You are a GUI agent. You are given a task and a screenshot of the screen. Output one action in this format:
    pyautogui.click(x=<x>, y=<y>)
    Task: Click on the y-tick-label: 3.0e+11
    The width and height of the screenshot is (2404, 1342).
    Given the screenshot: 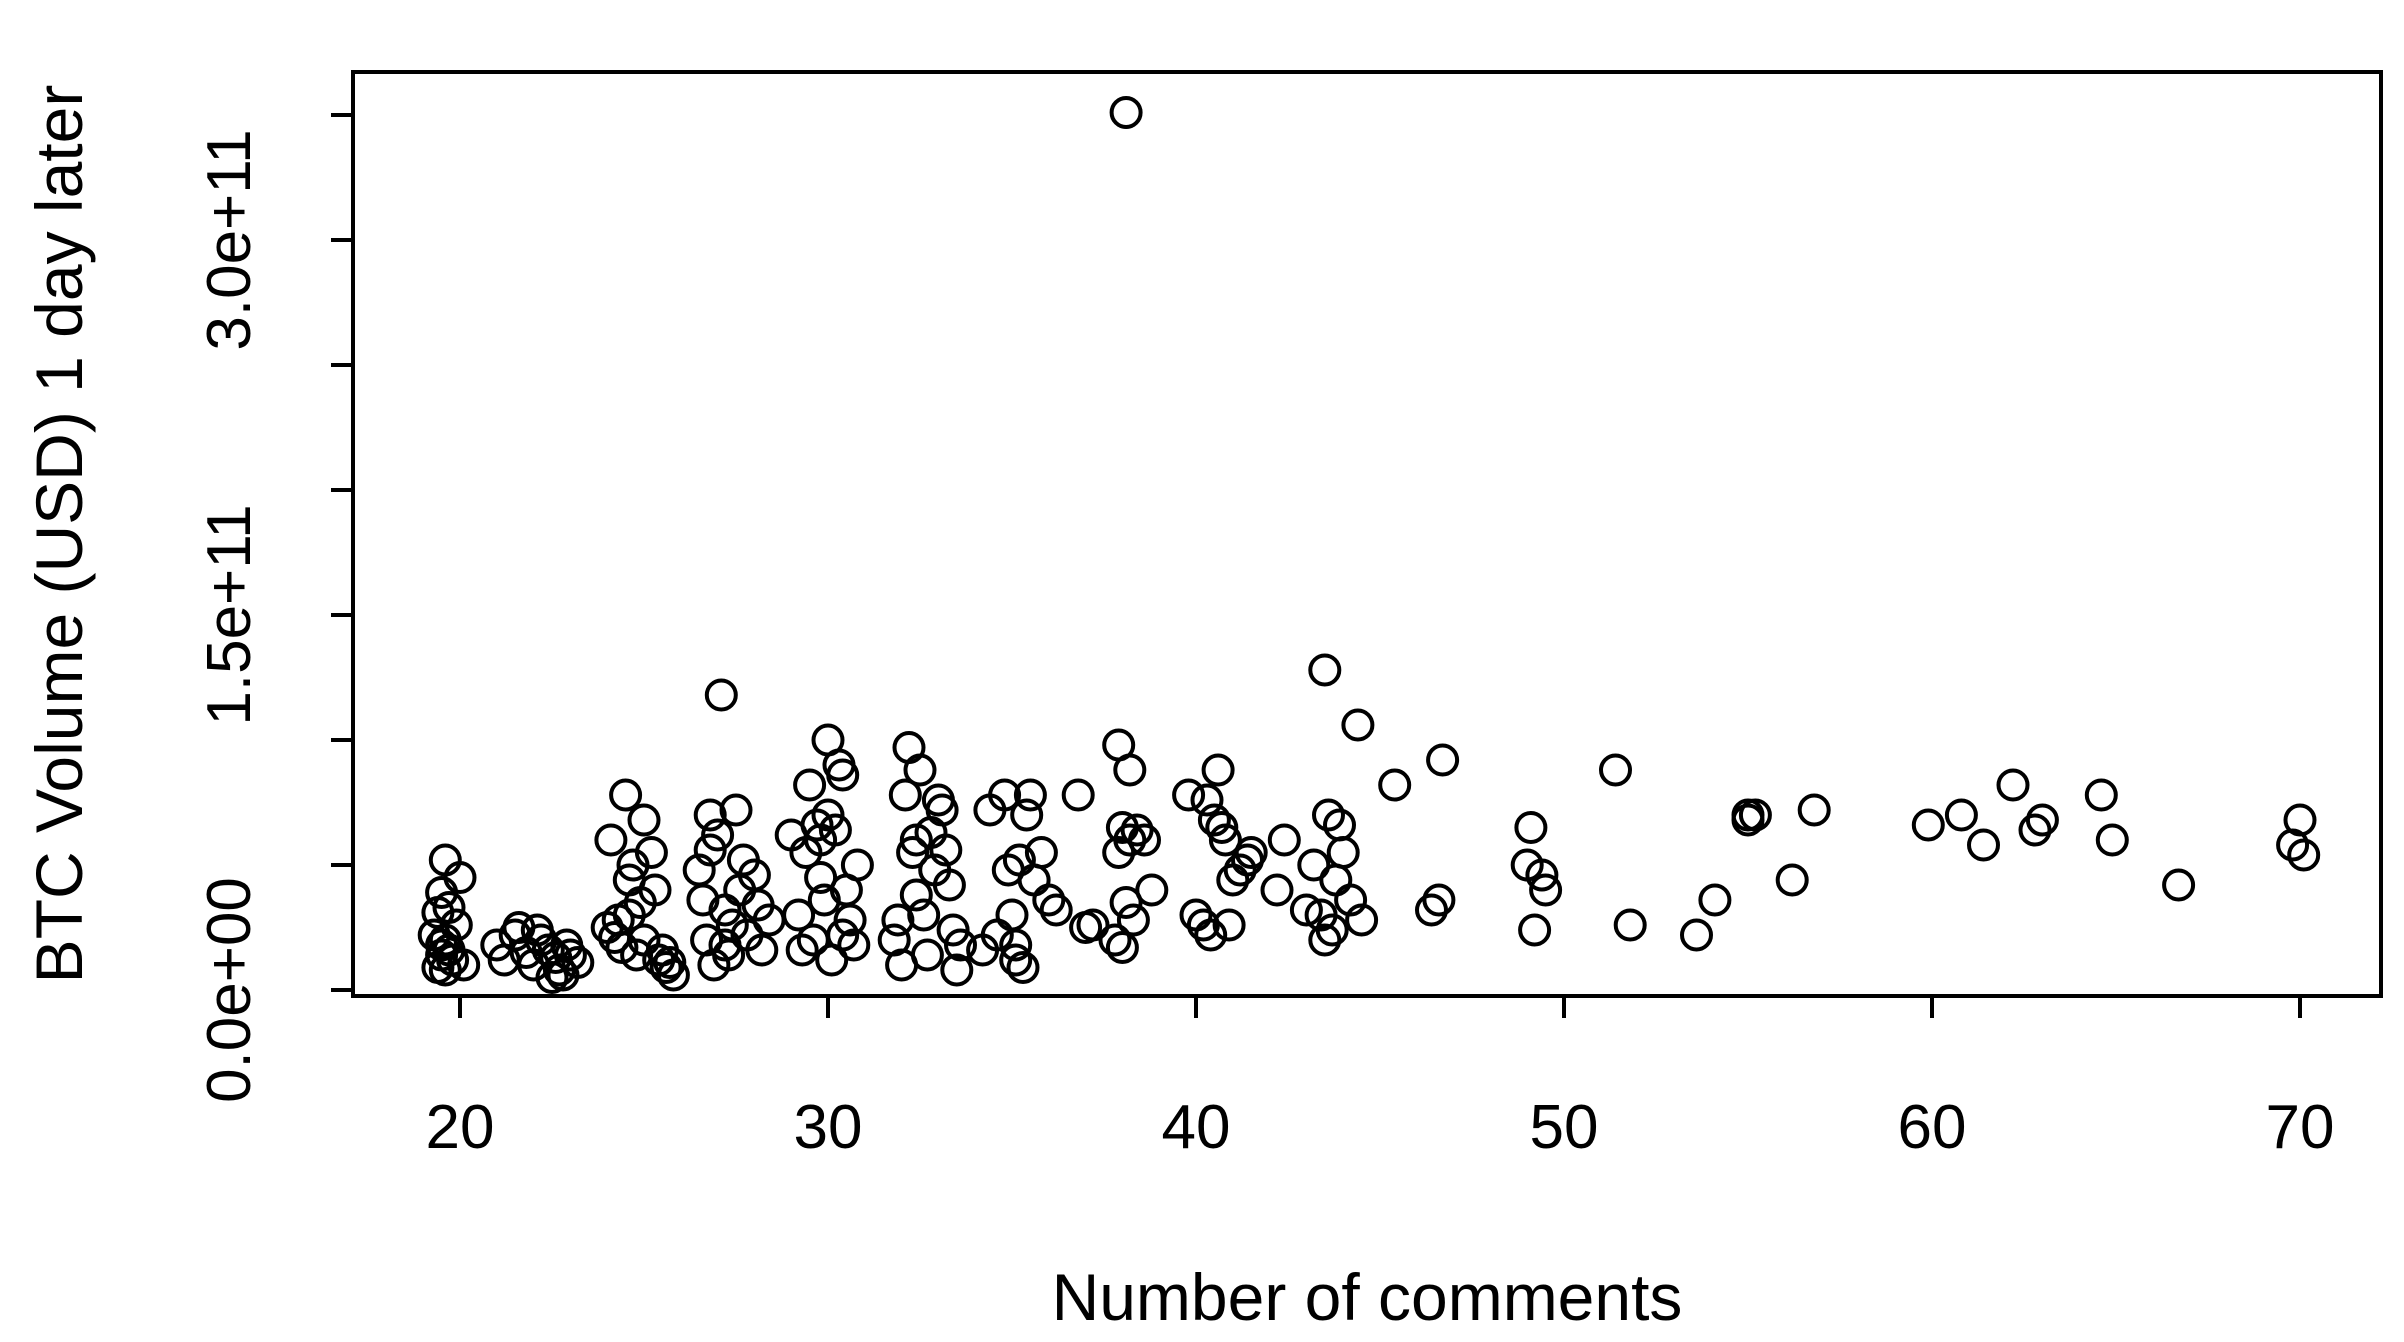 What is the action you would take?
    pyautogui.click(x=229, y=239)
    